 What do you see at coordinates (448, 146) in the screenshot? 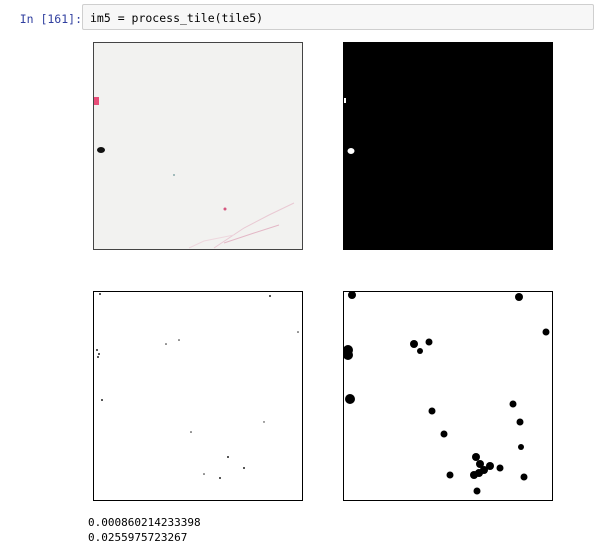
I see `binary-mask-image` at bounding box center [448, 146].